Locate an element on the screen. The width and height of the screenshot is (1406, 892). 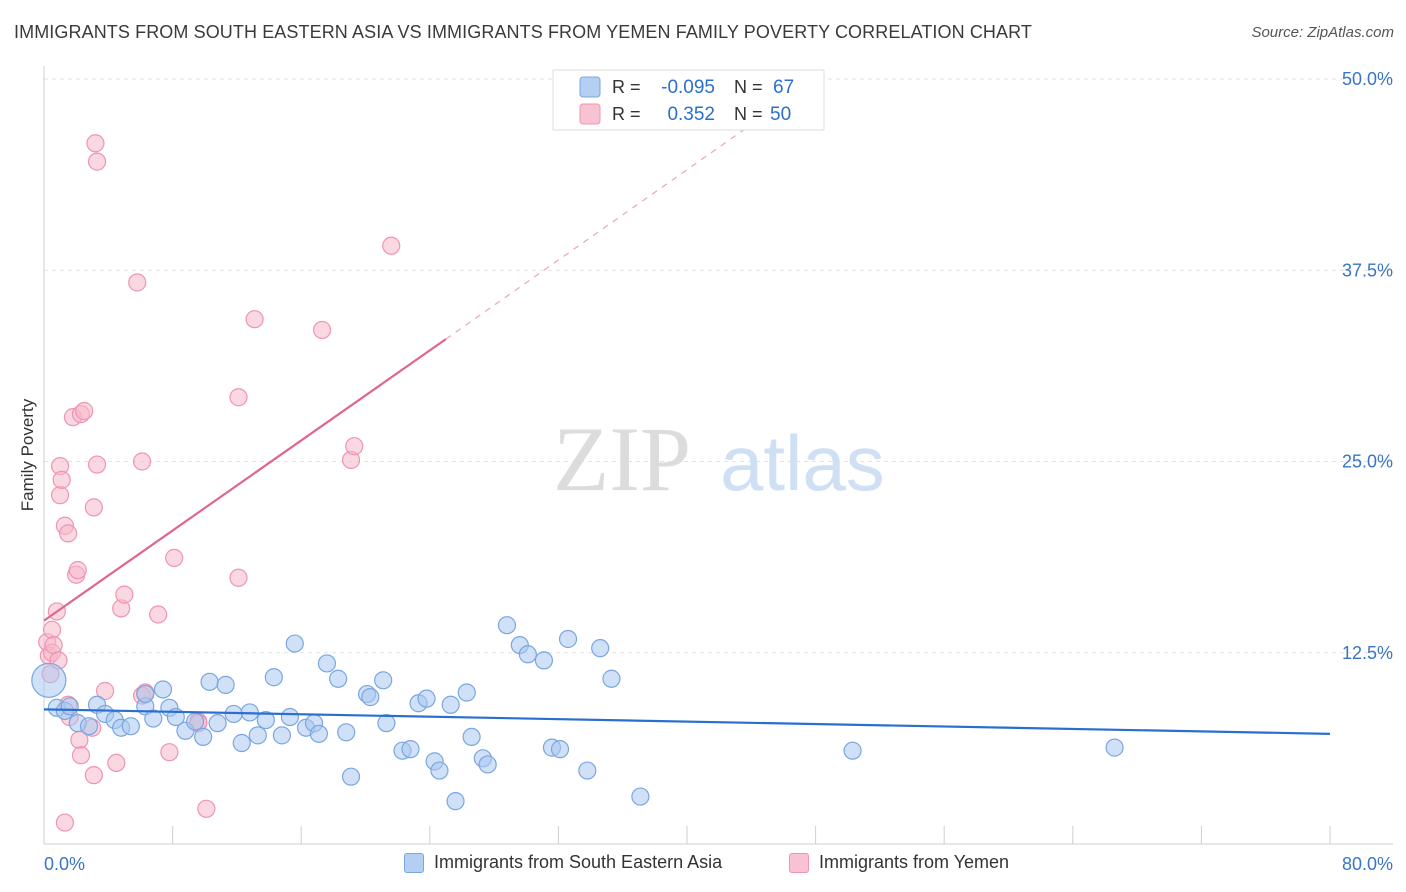
legend-r-label-blue: R = is located at coordinates (626, 87).